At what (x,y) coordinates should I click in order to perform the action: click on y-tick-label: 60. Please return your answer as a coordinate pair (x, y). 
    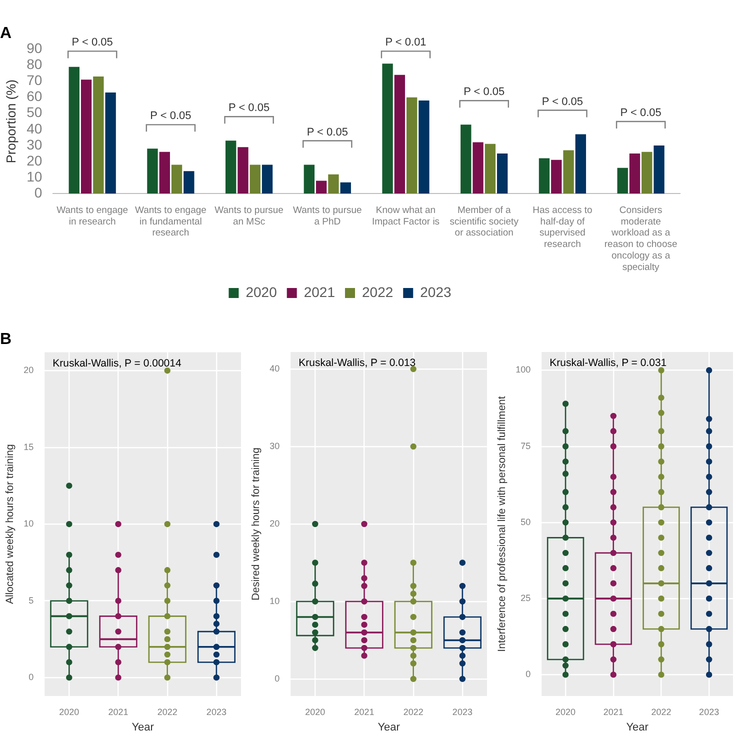
    Looking at the image, I should click on (34, 96).